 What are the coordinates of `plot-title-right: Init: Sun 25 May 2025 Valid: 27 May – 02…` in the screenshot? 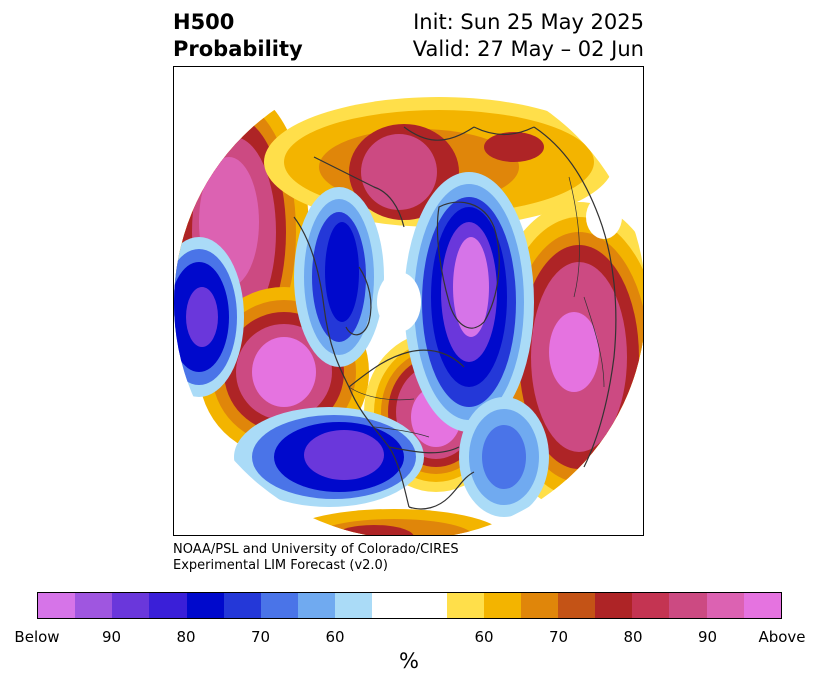 It's located at (528, 36).